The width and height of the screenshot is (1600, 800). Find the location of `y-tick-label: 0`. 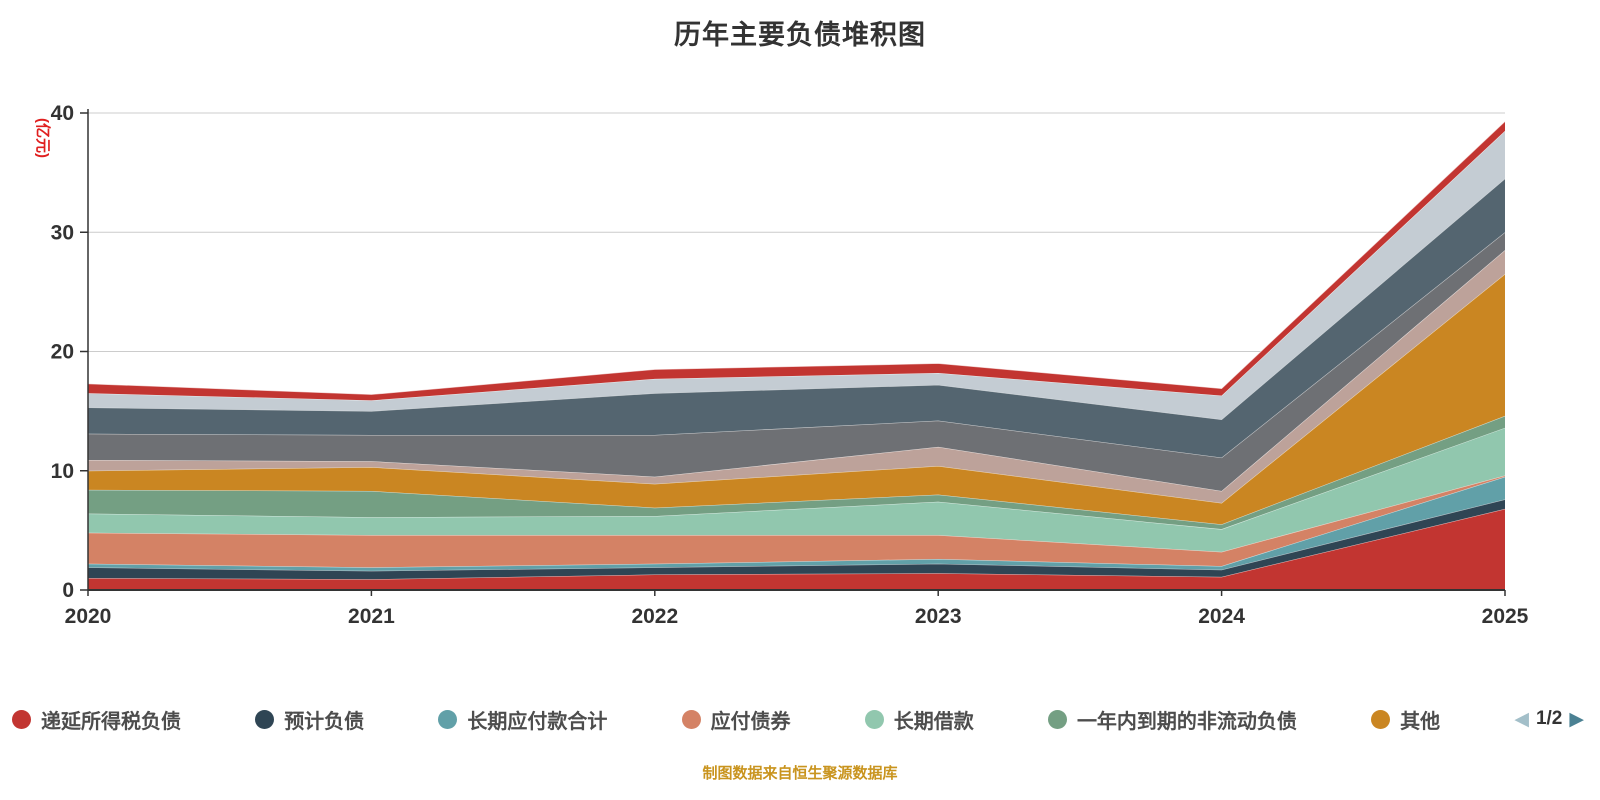

y-tick-label: 0 is located at coordinates (68, 590).